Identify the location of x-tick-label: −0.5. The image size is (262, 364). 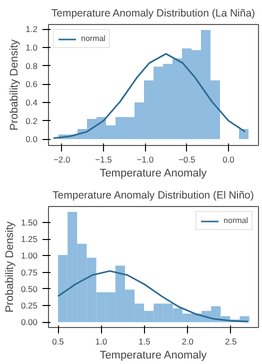
(187, 159).